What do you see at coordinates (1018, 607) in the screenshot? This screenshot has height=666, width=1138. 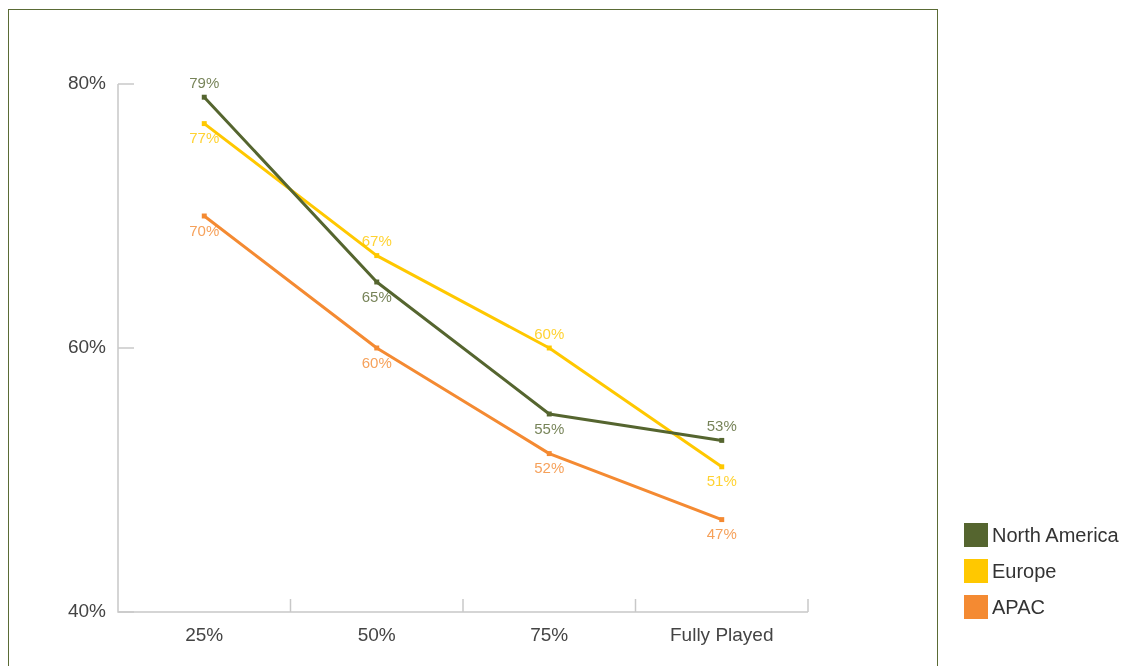 I see `legend-label: APAC` at bounding box center [1018, 607].